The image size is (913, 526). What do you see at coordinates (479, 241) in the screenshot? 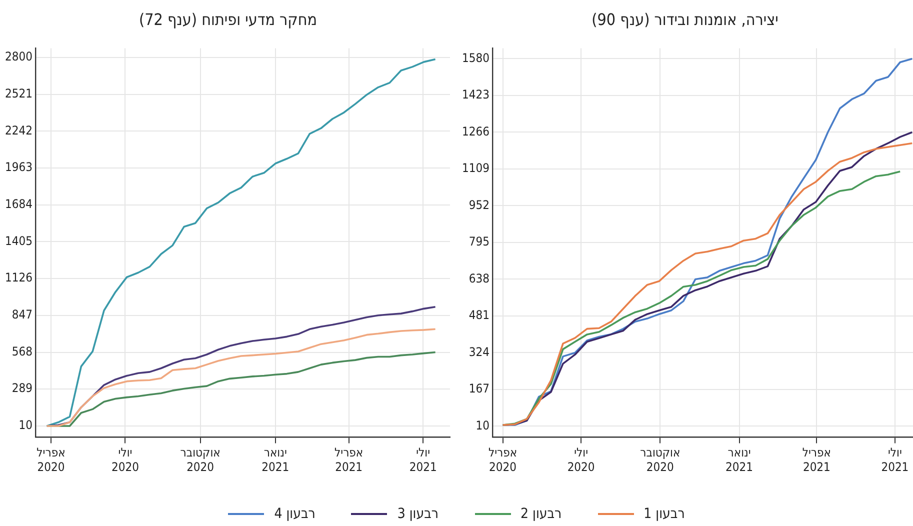
I see `y-tick-label: 795` at bounding box center [479, 241].